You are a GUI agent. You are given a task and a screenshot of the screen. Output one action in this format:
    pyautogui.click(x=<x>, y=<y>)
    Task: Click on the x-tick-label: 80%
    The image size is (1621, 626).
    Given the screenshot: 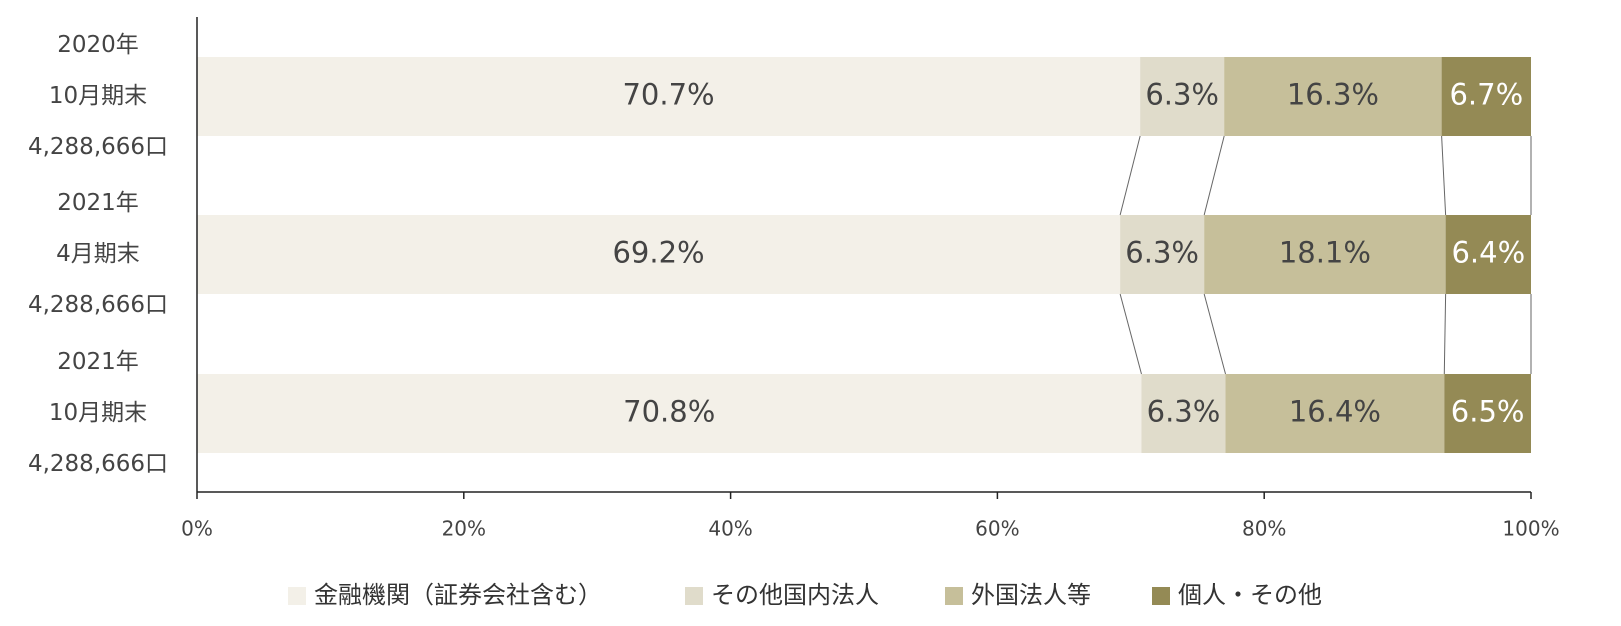 What is the action you would take?
    pyautogui.click(x=1264, y=529)
    